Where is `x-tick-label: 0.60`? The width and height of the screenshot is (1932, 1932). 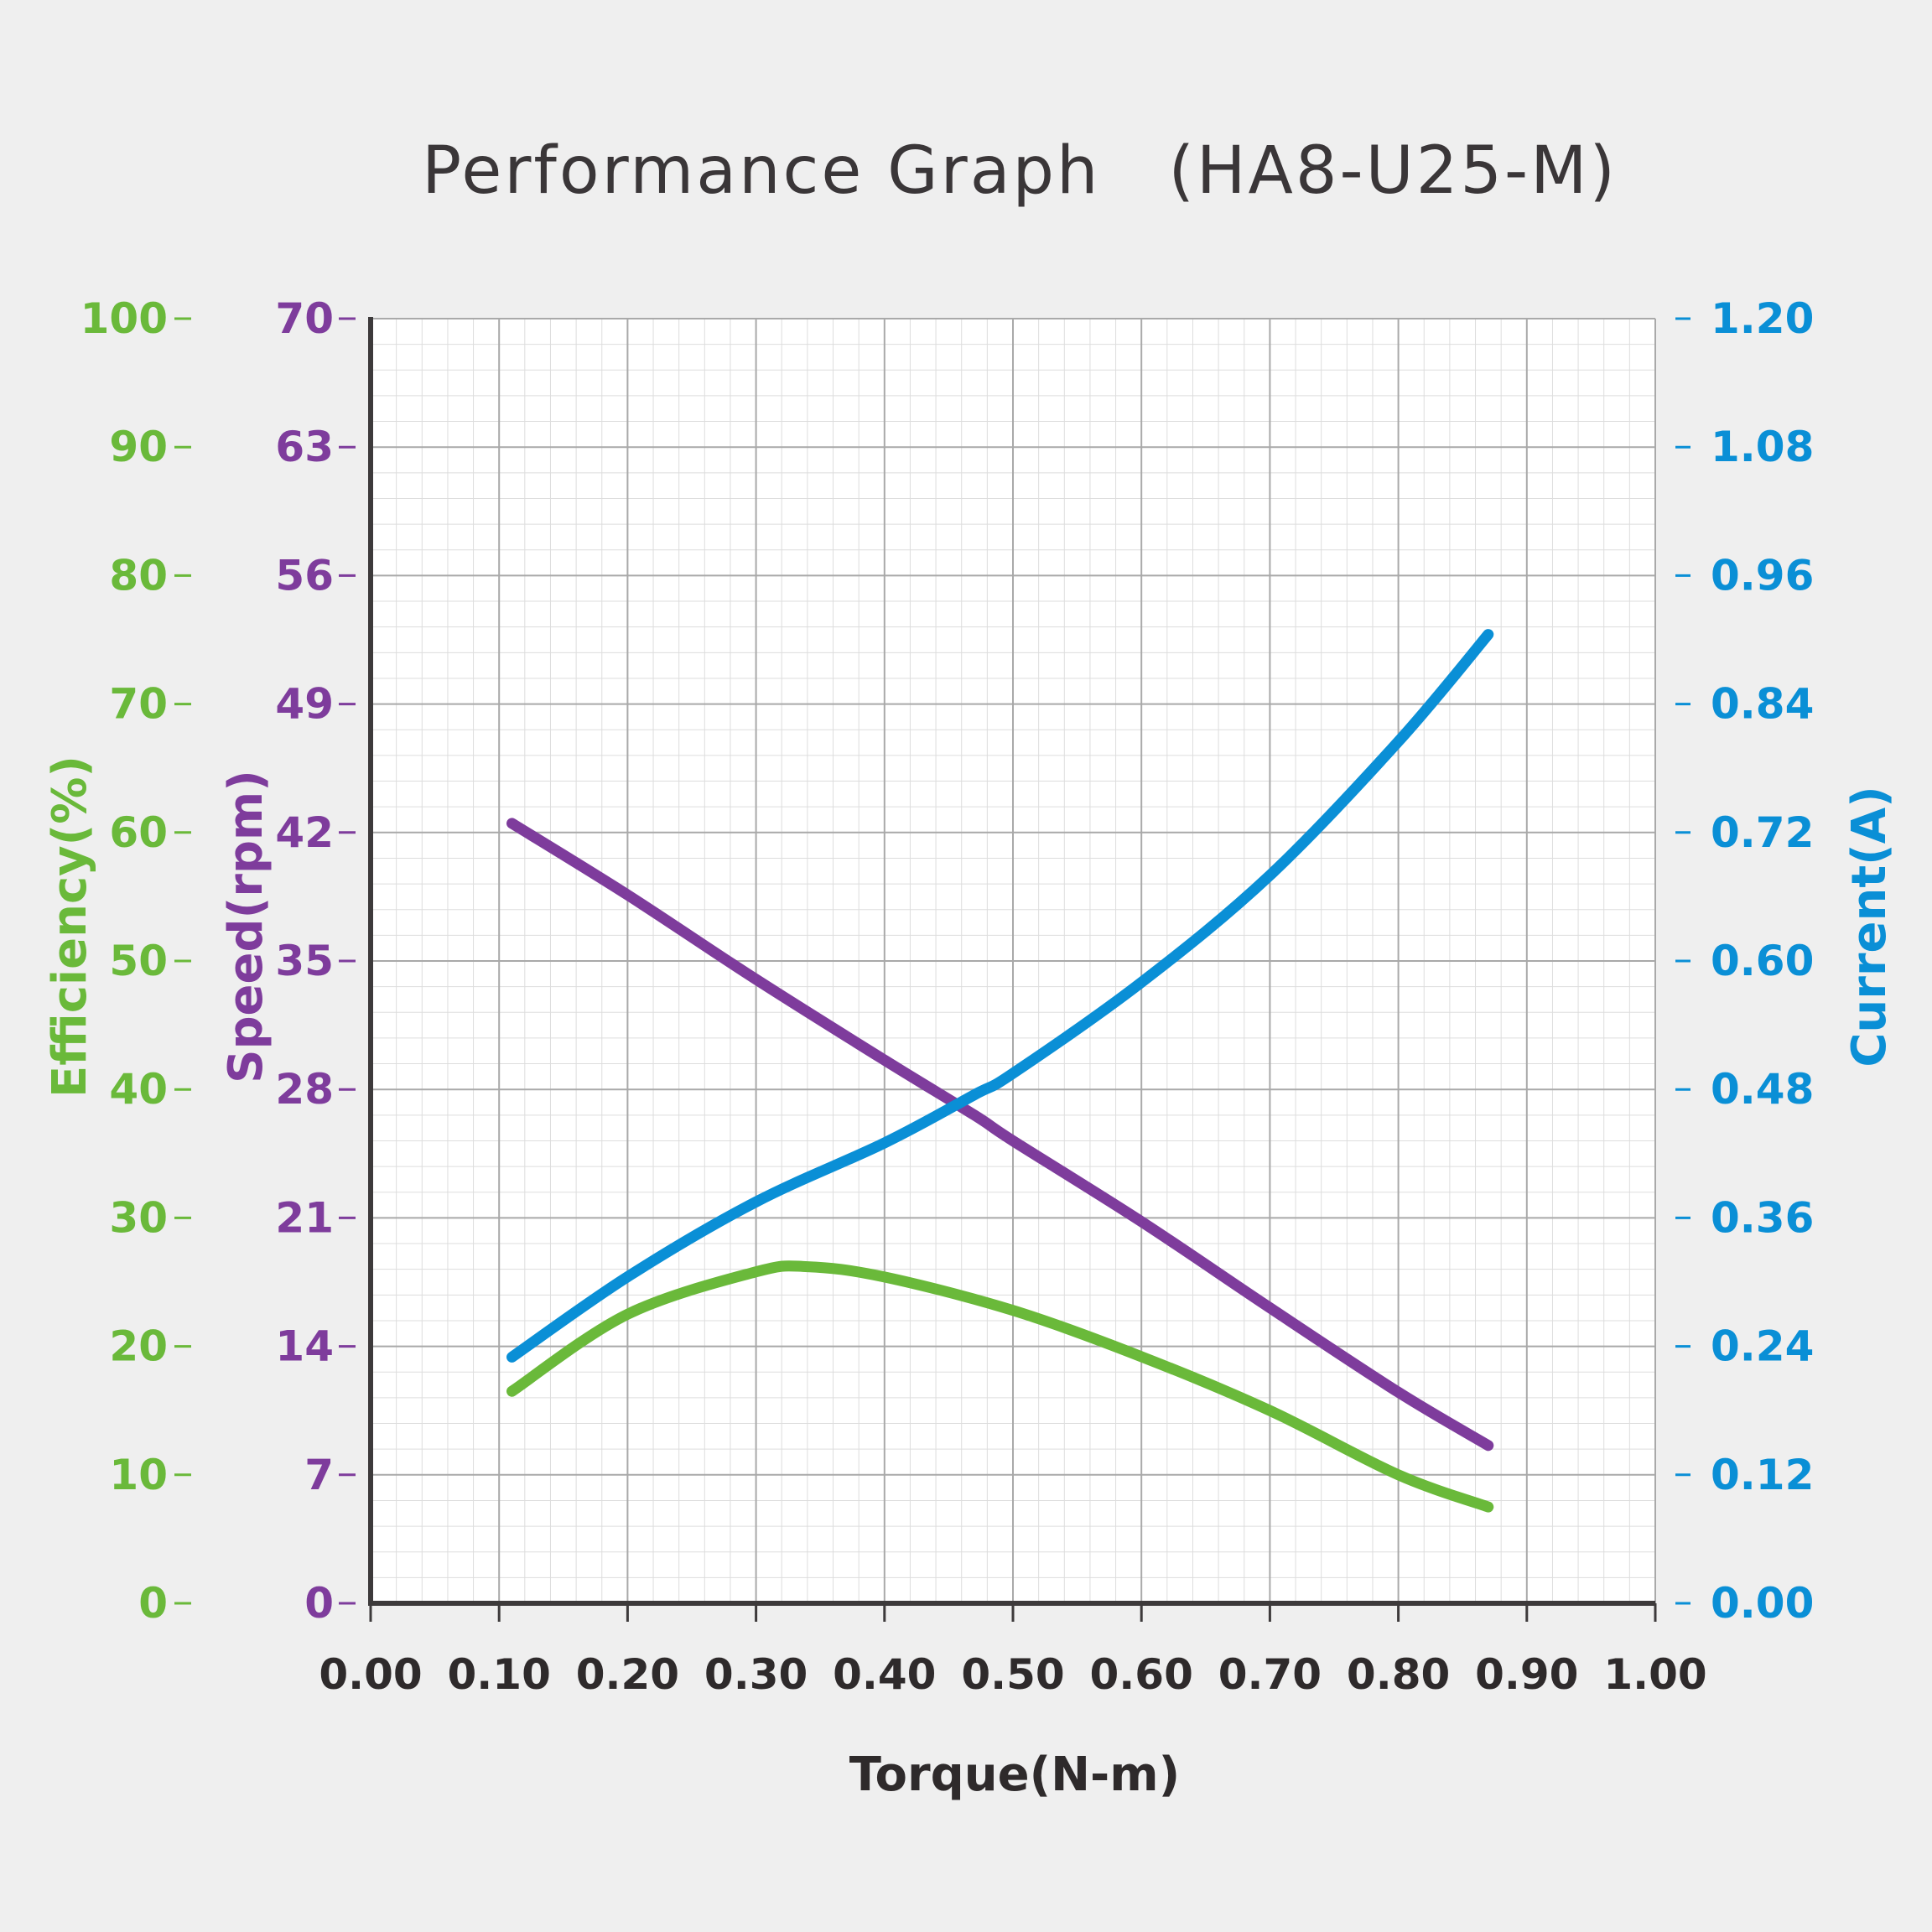 x-tick-label: 0.60 is located at coordinates (1141, 1674).